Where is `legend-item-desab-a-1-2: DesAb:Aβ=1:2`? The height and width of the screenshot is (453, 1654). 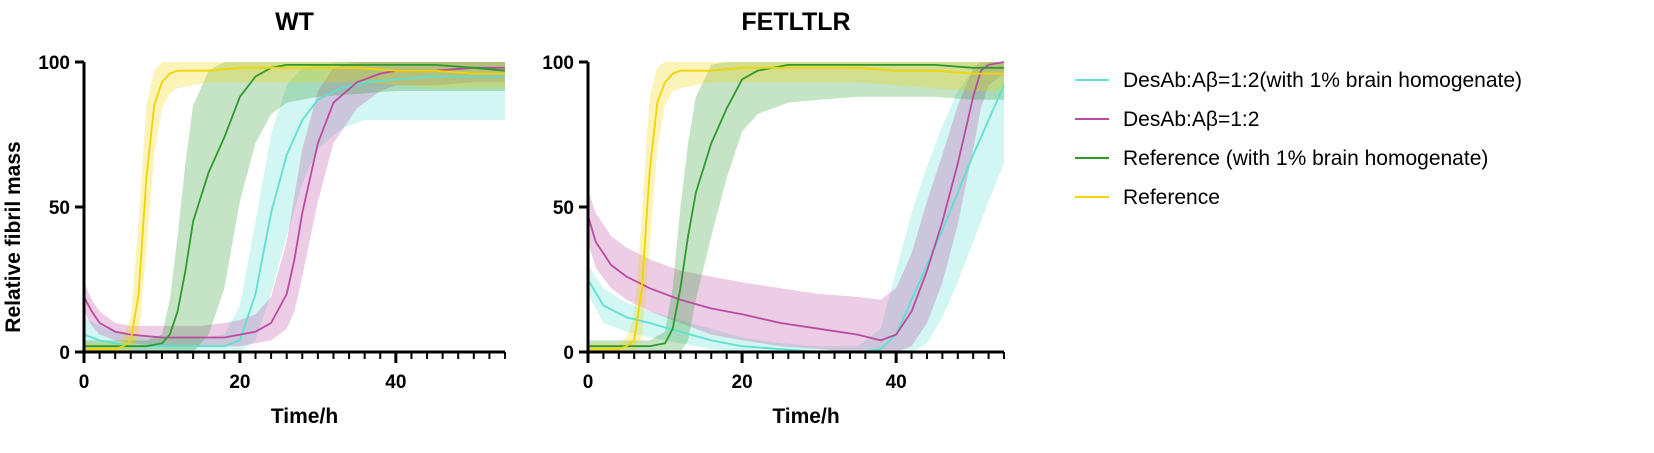
legend-item-desab-a-1-2: DesAb:Aβ=1:2 is located at coordinates (1167, 119).